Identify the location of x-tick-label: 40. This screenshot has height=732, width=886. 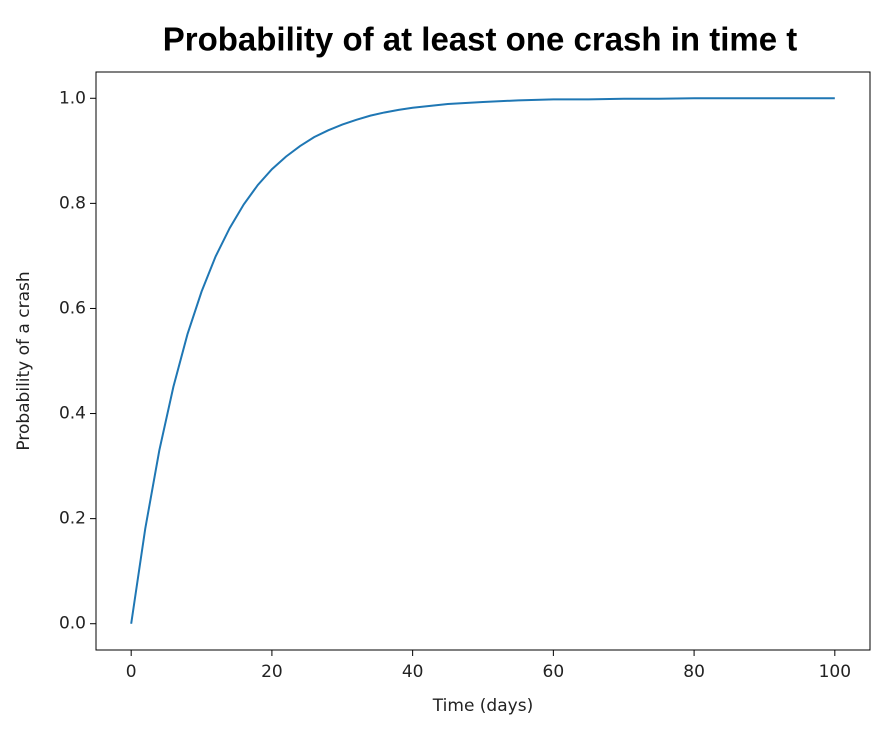
(413, 672).